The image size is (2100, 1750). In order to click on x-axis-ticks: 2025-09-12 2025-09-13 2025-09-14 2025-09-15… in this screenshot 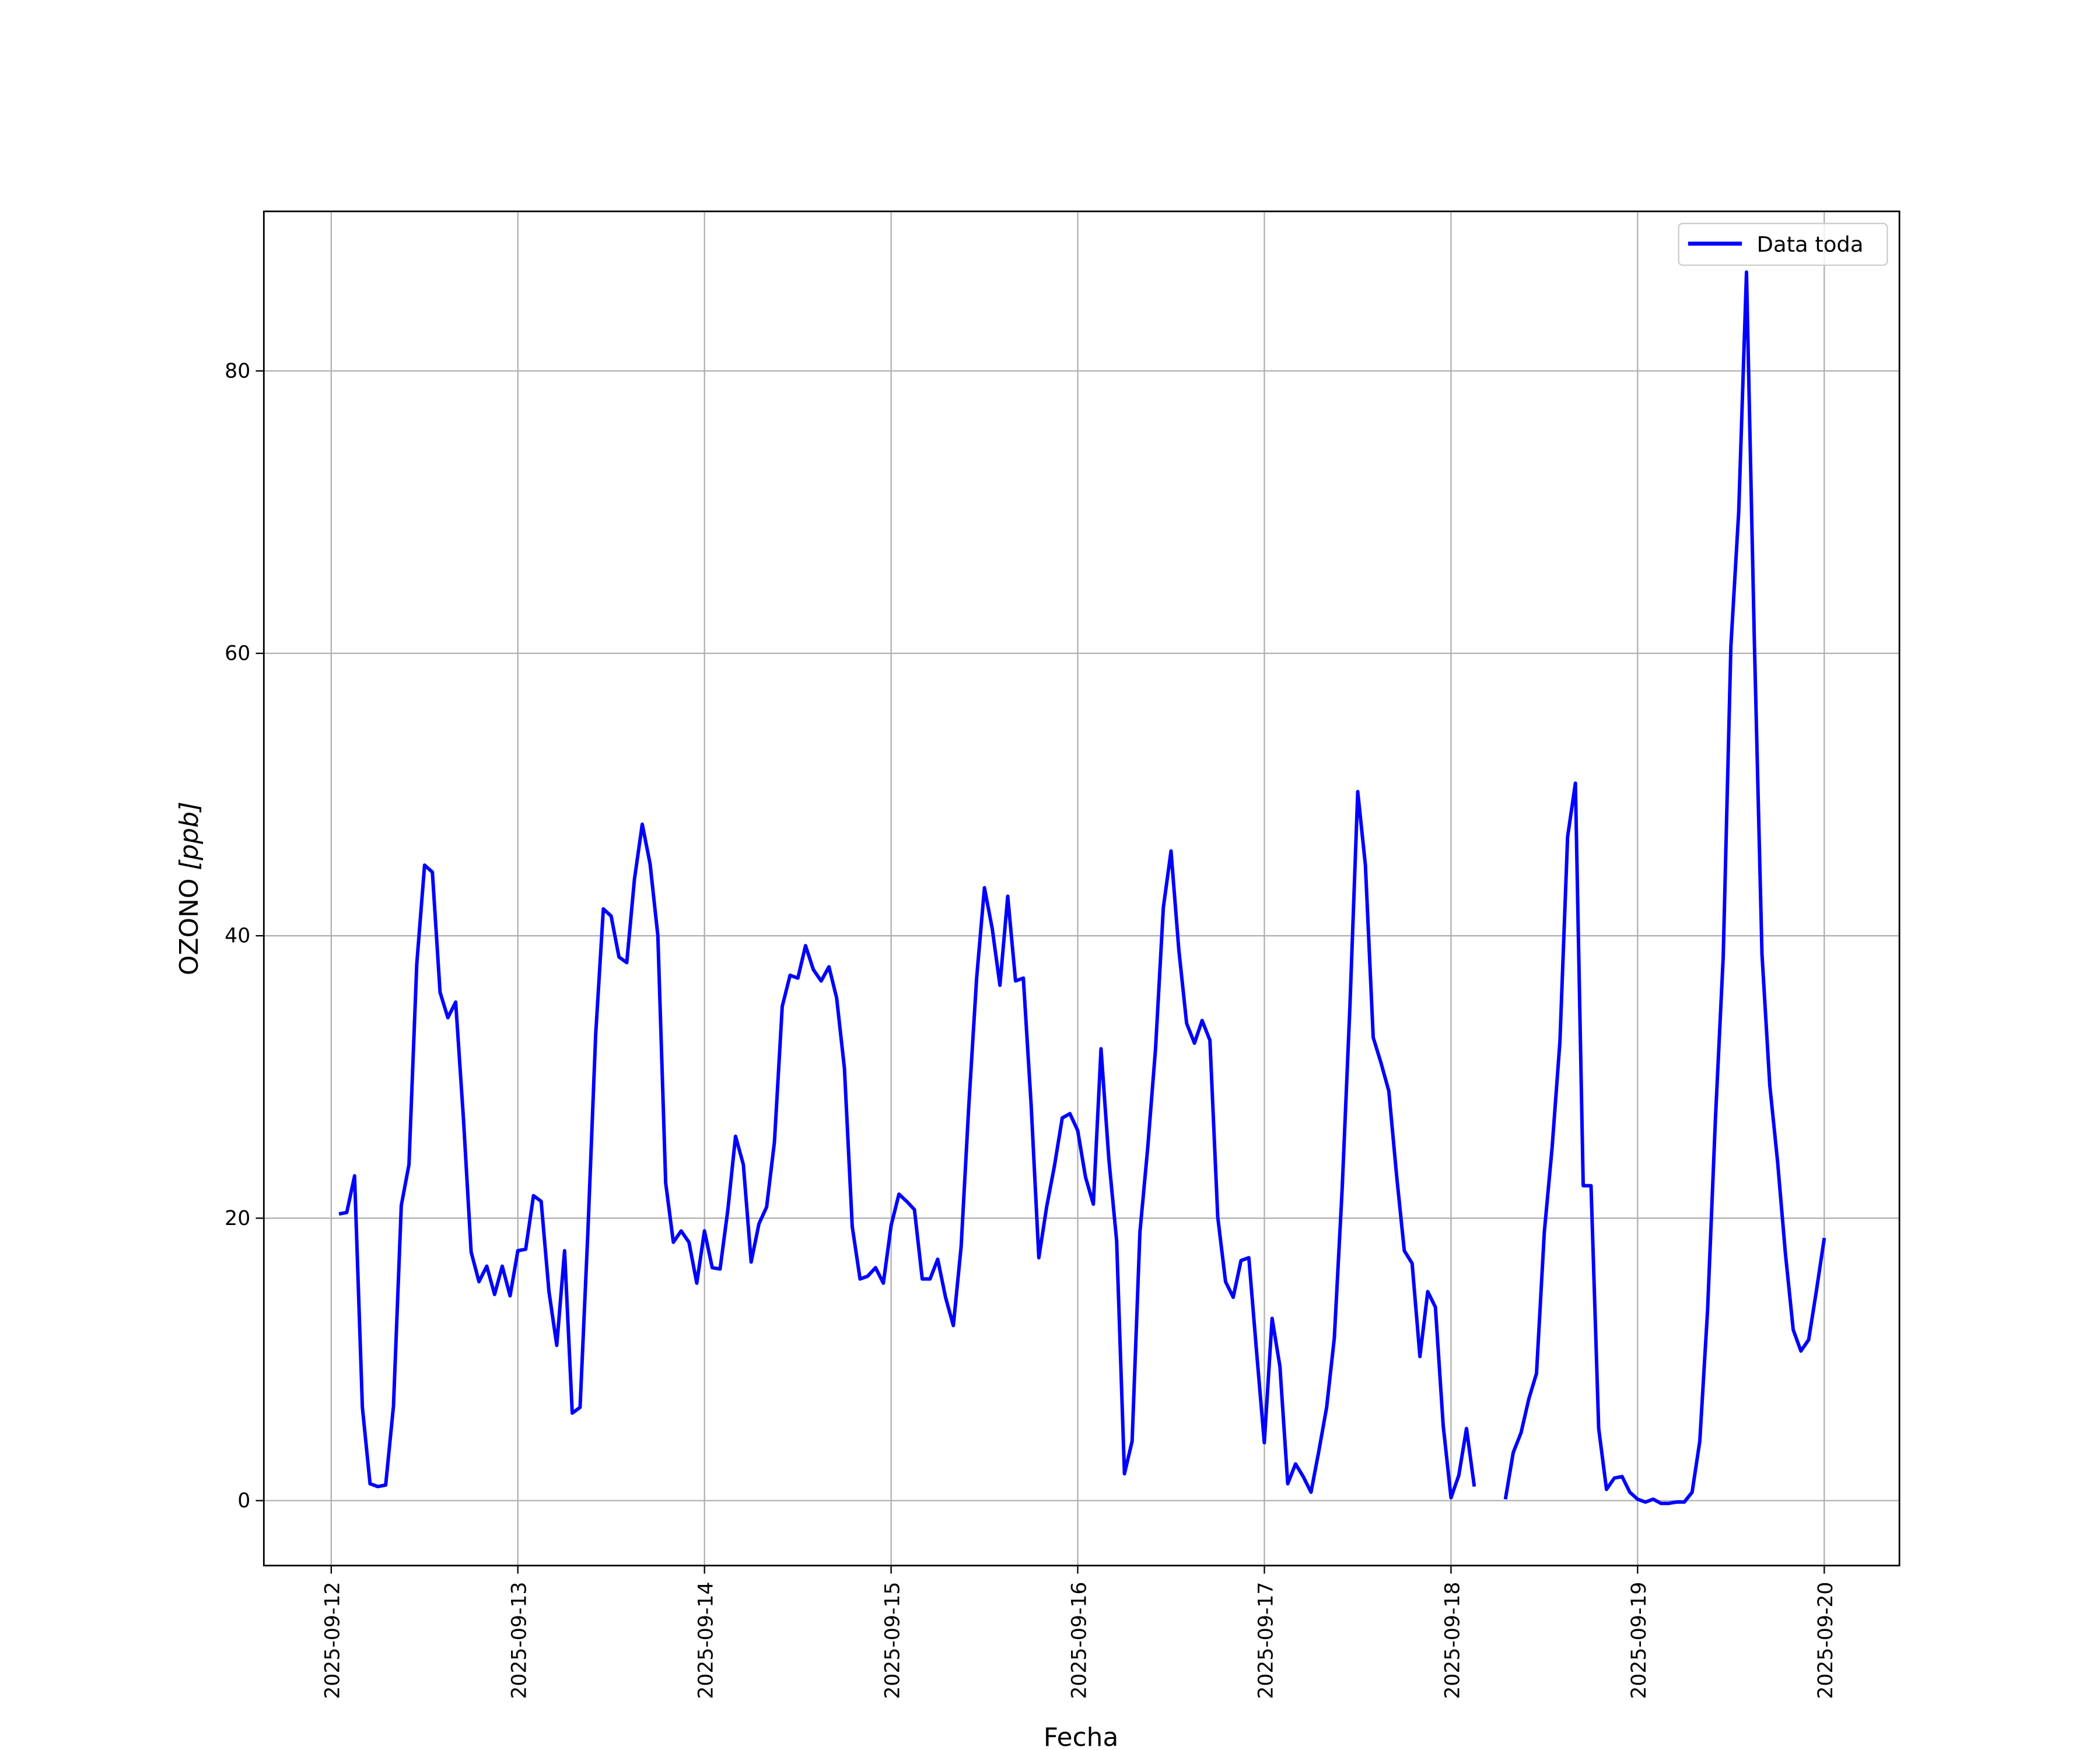, I will do `click(1079, 1632)`.